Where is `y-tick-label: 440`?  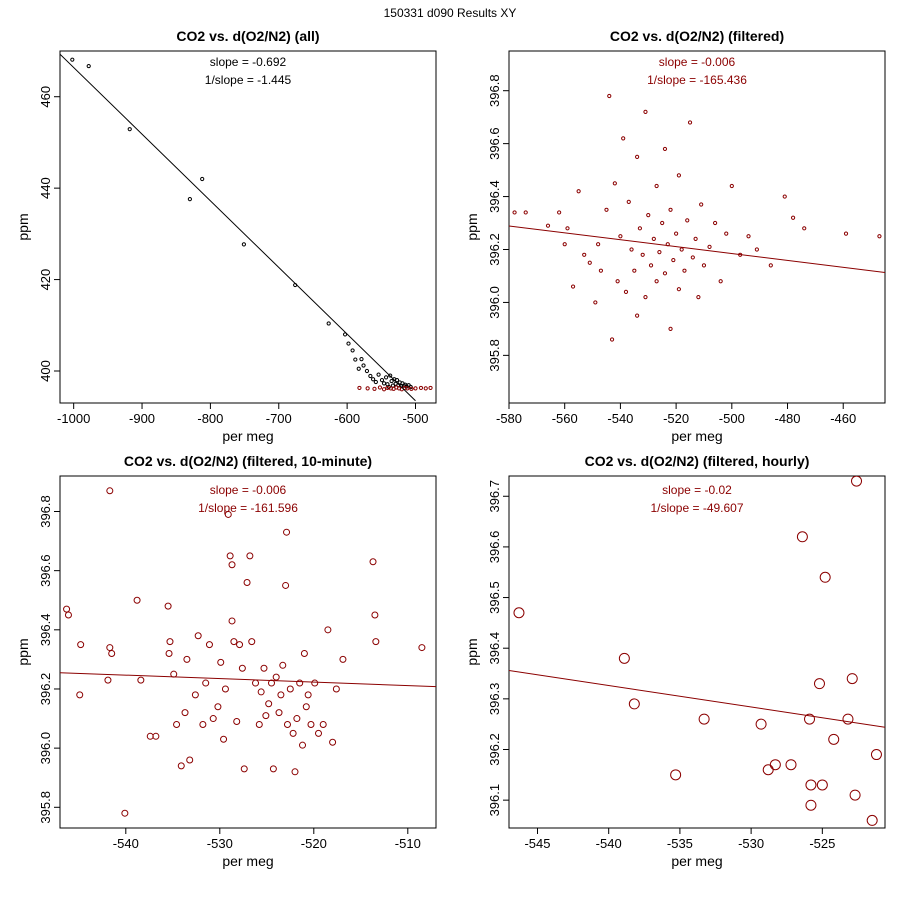 y-tick-label: 440 is located at coordinates (45, 188).